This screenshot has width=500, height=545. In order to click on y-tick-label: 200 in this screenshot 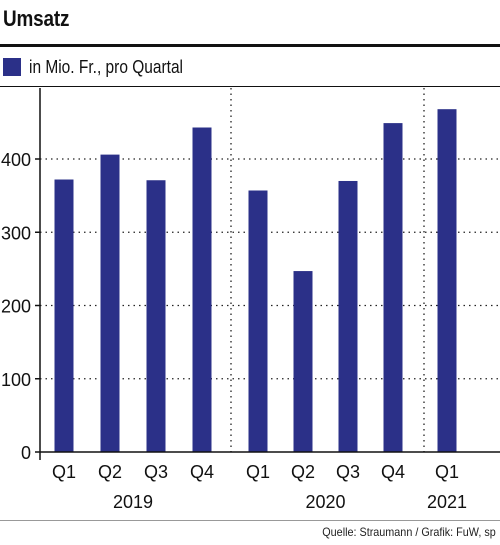, I will do `click(16, 307)`.